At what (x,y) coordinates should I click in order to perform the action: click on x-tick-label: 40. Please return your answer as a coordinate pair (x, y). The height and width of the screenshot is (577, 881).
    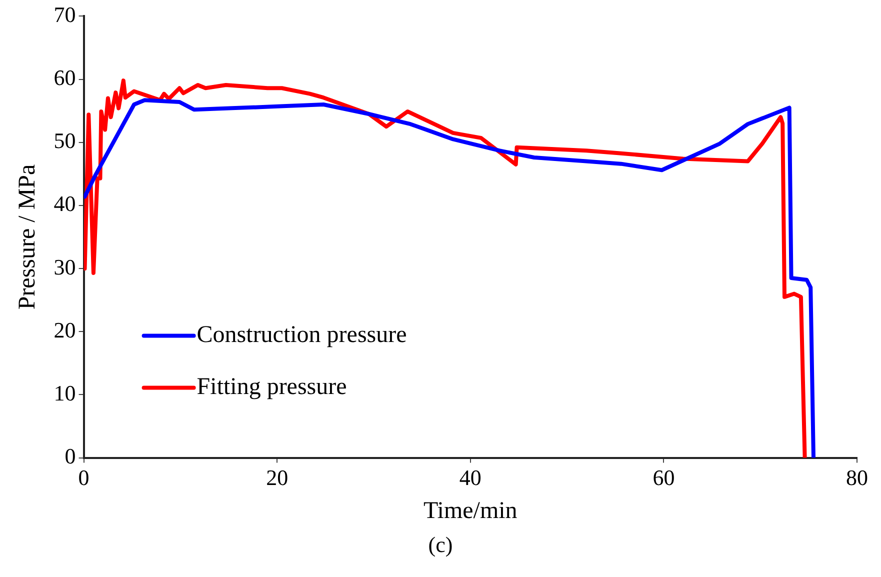
    Looking at the image, I should click on (470, 477).